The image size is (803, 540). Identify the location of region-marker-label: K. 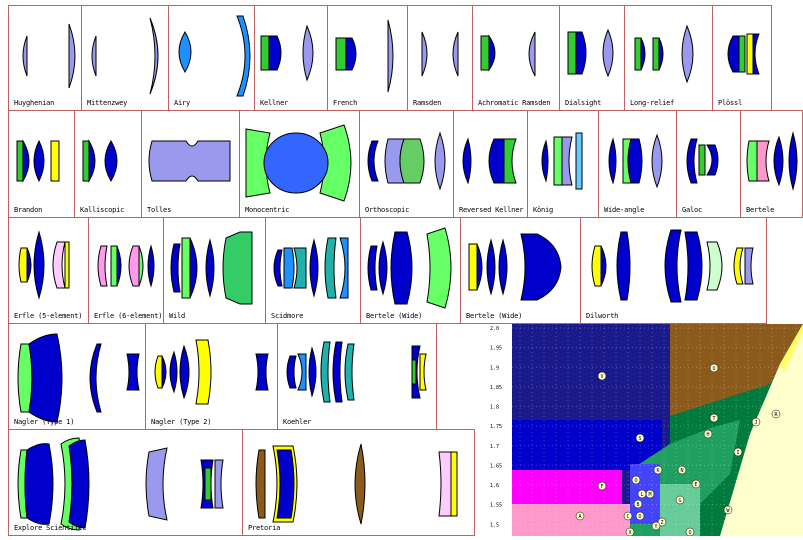
(657, 471).